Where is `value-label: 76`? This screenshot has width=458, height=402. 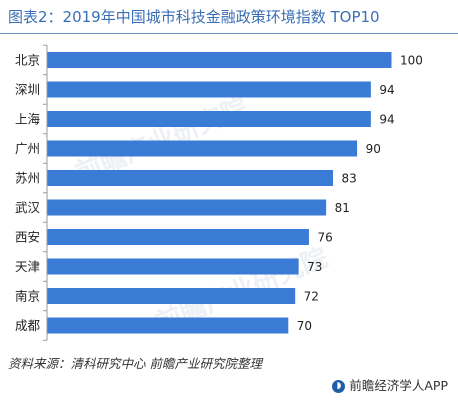
value-label: 76 is located at coordinates (324, 238).